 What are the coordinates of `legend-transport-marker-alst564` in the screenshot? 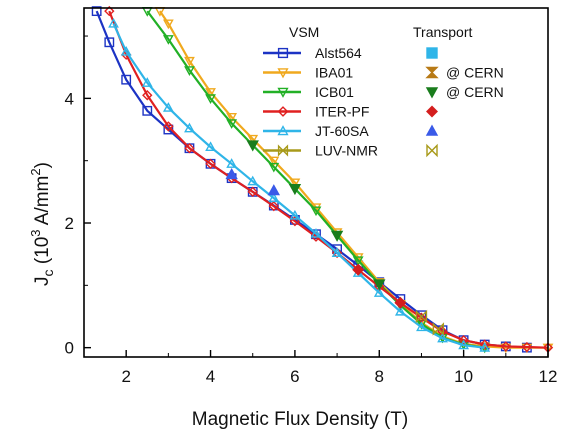 It's located at (432, 53).